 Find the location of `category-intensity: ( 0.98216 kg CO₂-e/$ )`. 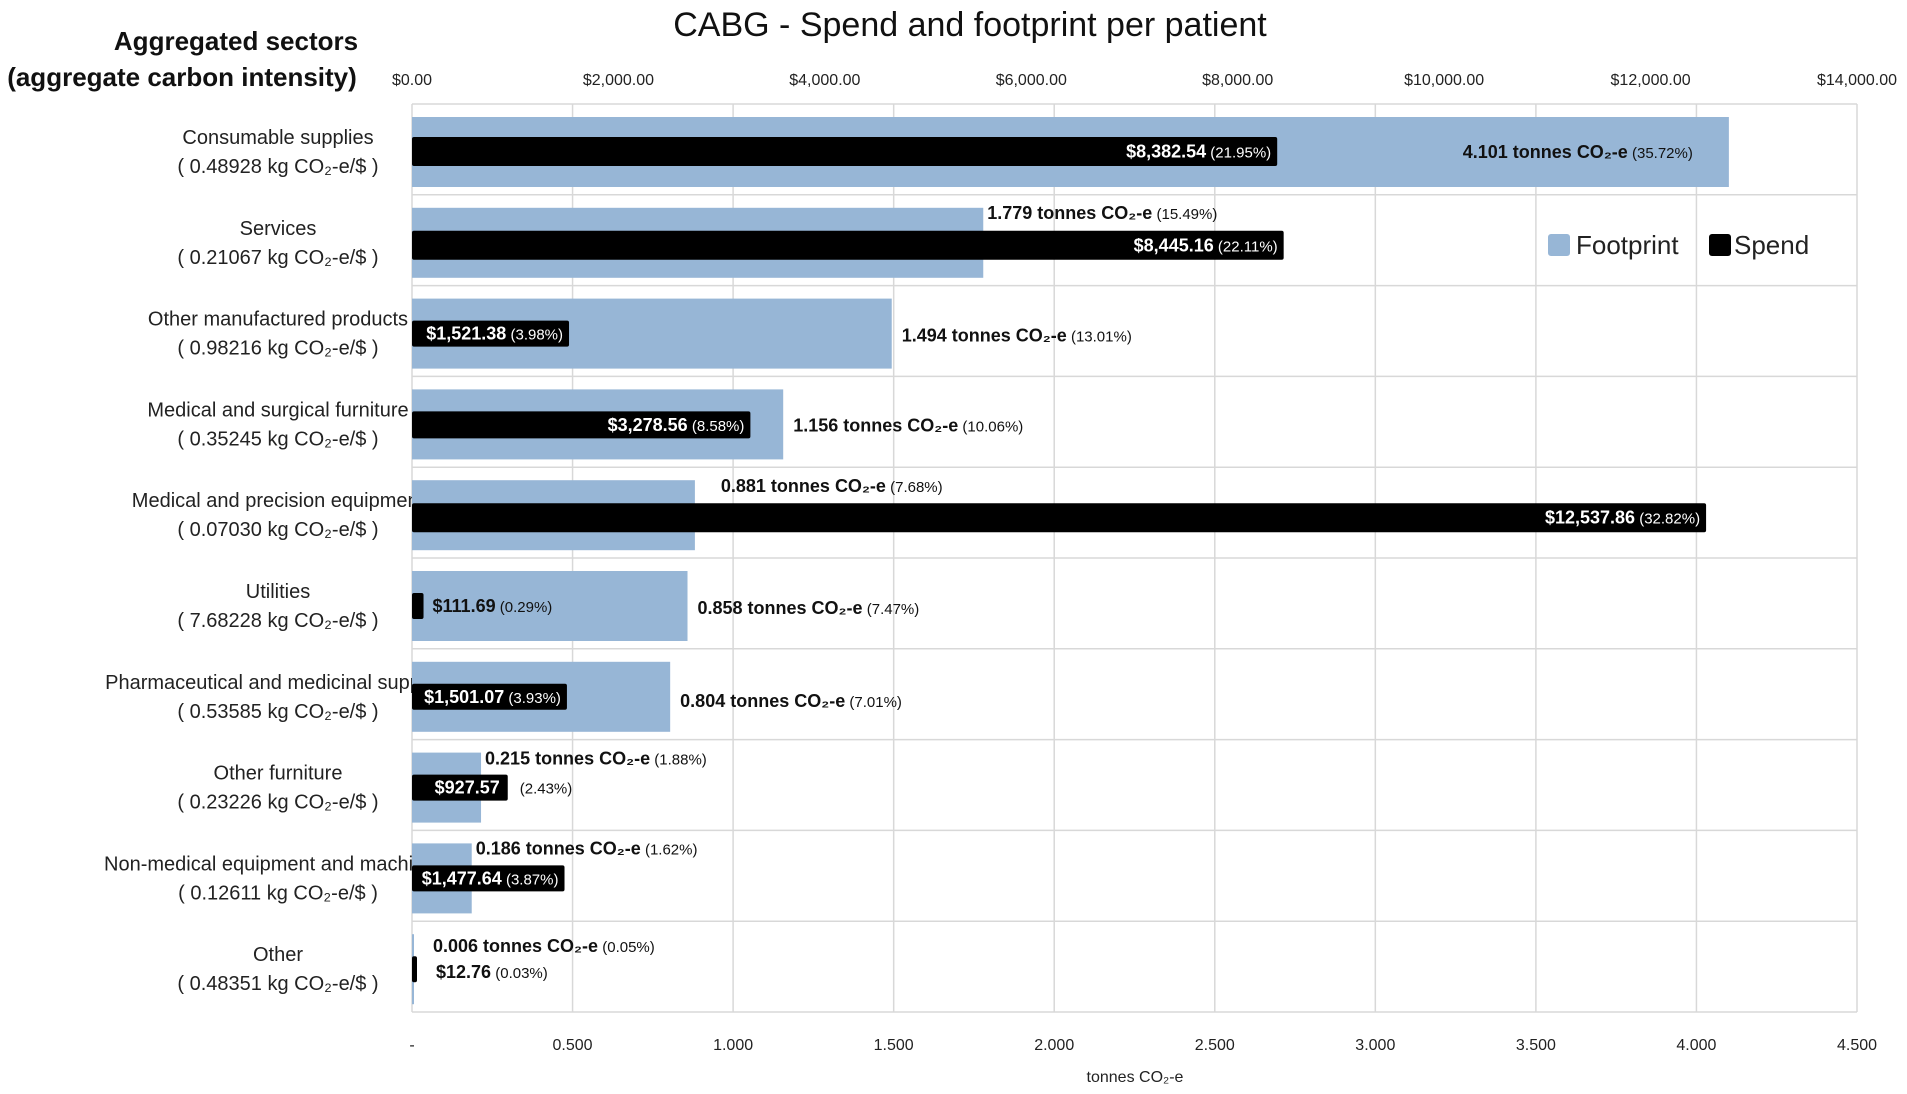

category-intensity: ( 0.98216 kg CO₂-e/$ ) is located at coordinates (277, 349).